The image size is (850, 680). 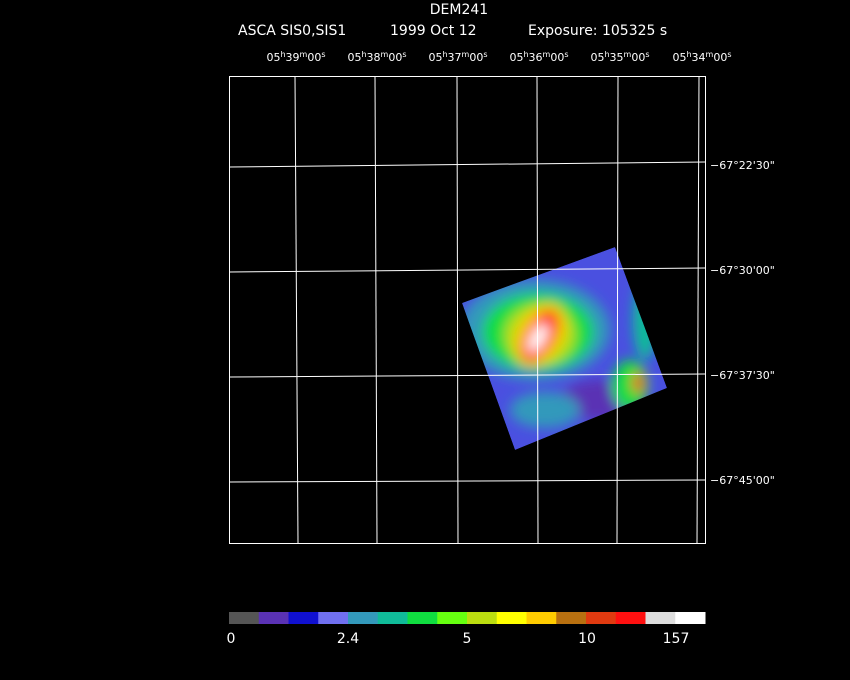 What do you see at coordinates (742, 165) in the screenshot?
I see `dec-label: −67°22'30"` at bounding box center [742, 165].